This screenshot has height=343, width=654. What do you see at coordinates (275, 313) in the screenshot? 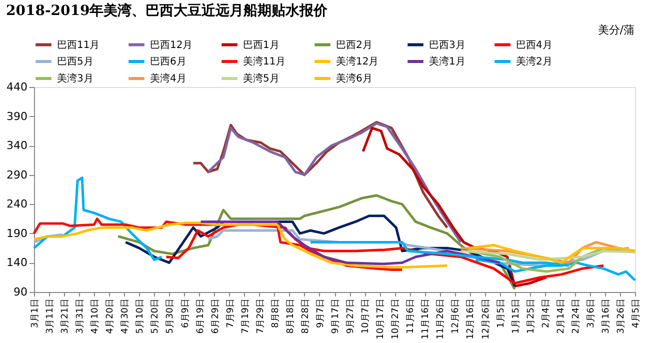
I see `x-tick-label: 8月8日` at bounding box center [275, 313].